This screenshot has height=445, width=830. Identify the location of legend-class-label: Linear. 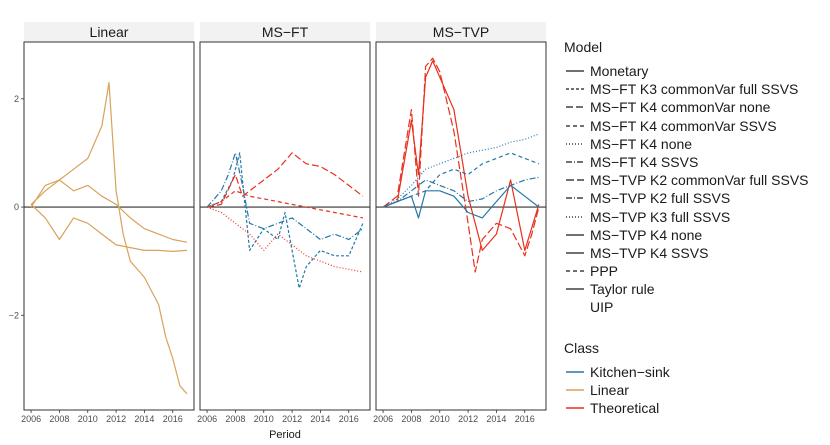
(609, 389).